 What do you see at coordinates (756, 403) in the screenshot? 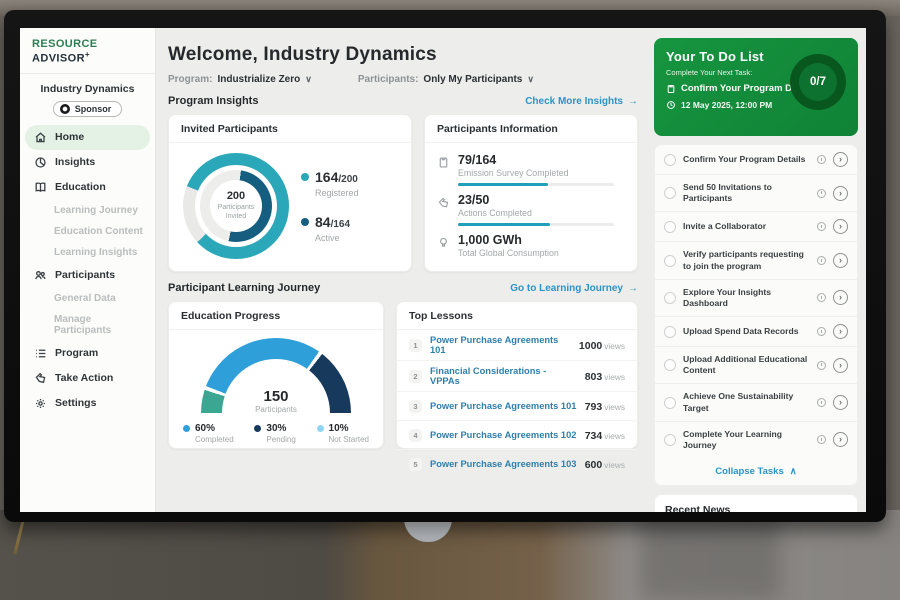
I see `task-row-achieve-sustainability-target: Achieve One Sustainability Target ›` at bounding box center [756, 403].